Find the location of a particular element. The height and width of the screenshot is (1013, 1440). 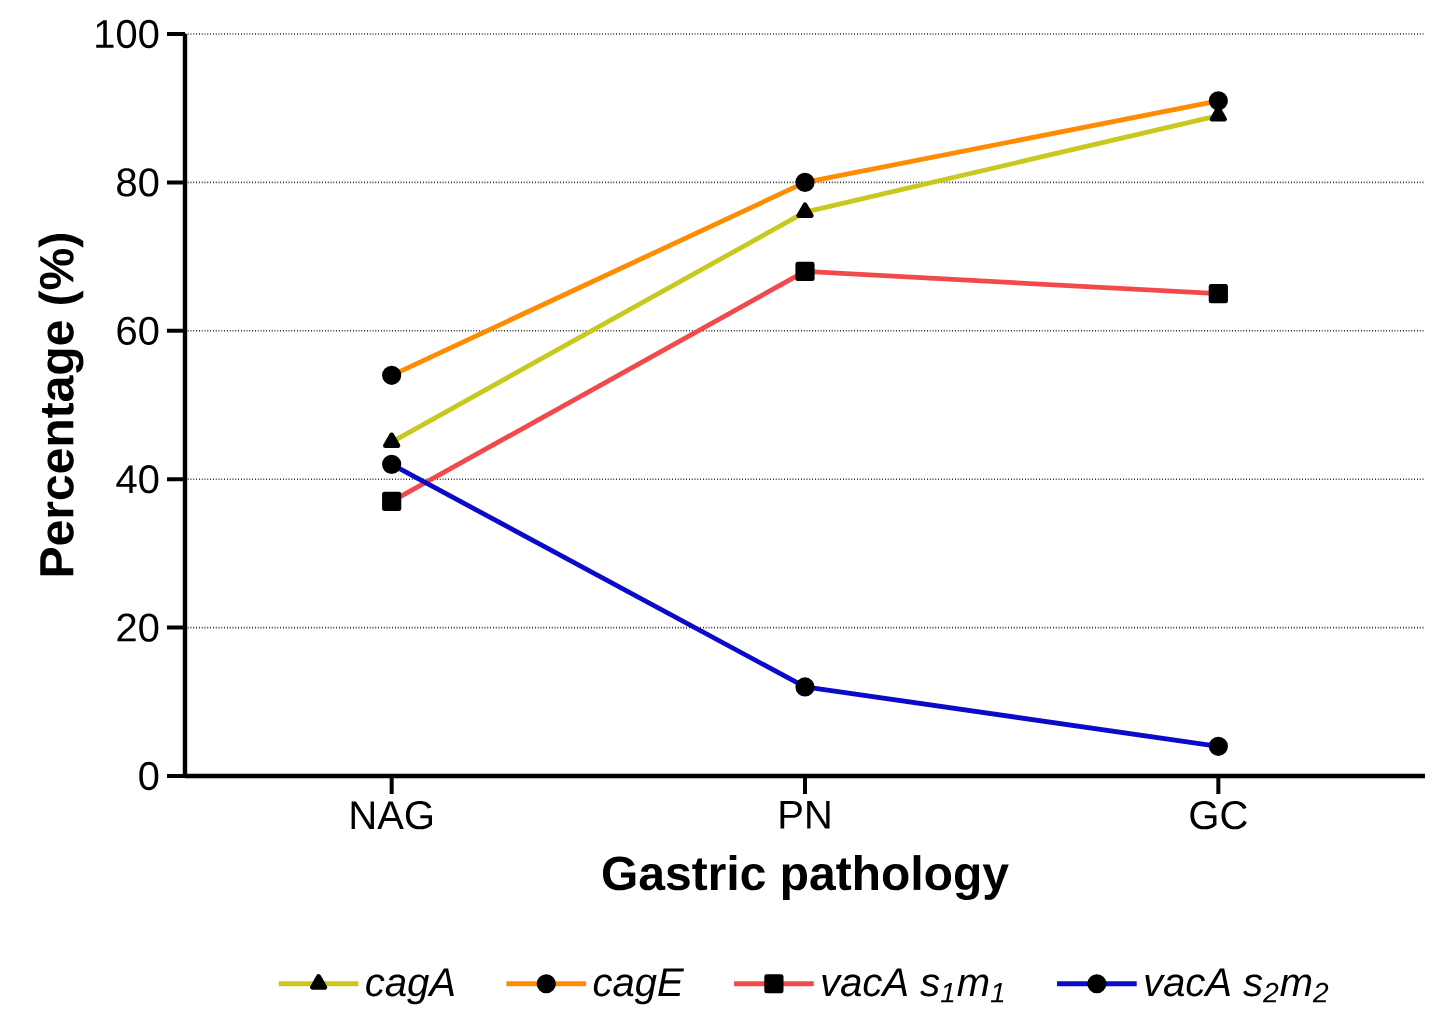

x-tick-label: PN is located at coordinates (805, 815).